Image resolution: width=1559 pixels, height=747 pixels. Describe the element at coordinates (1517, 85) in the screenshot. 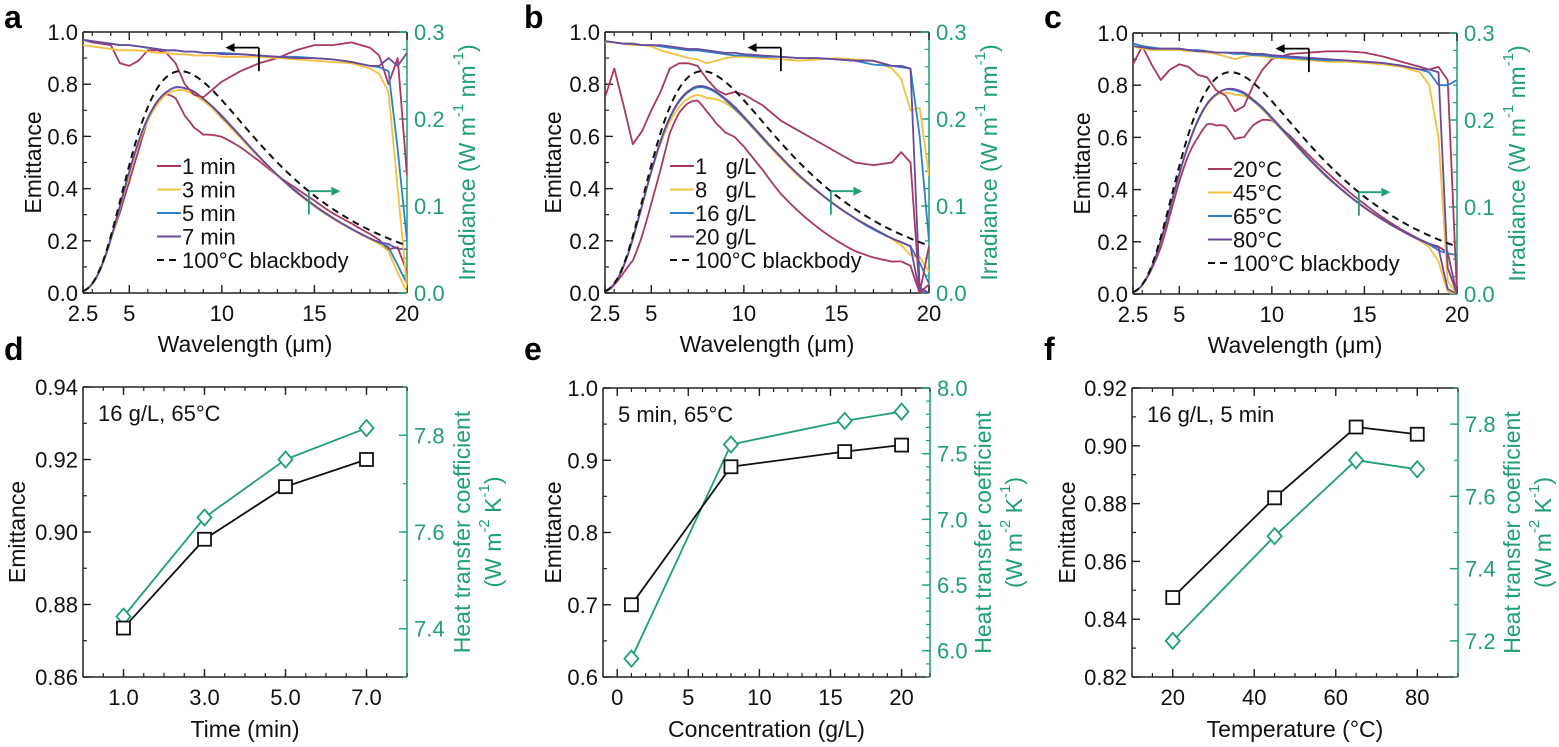

I see `label-part: nm` at that location.